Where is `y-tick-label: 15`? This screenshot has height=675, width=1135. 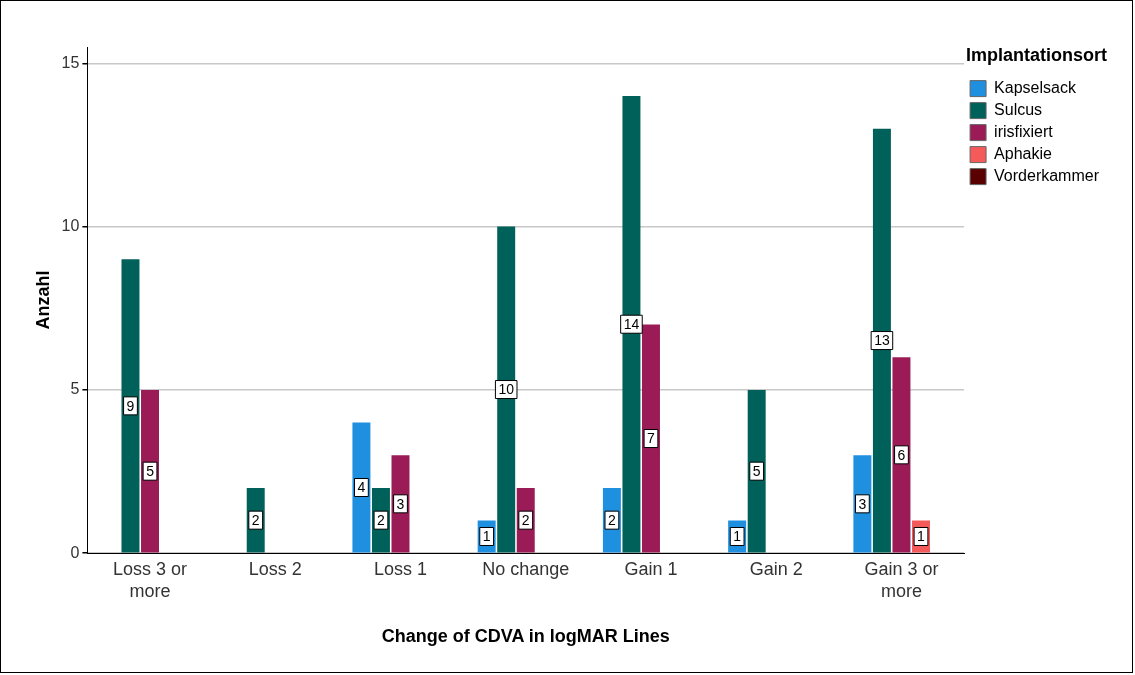 y-tick-label: 15 is located at coordinates (70, 62).